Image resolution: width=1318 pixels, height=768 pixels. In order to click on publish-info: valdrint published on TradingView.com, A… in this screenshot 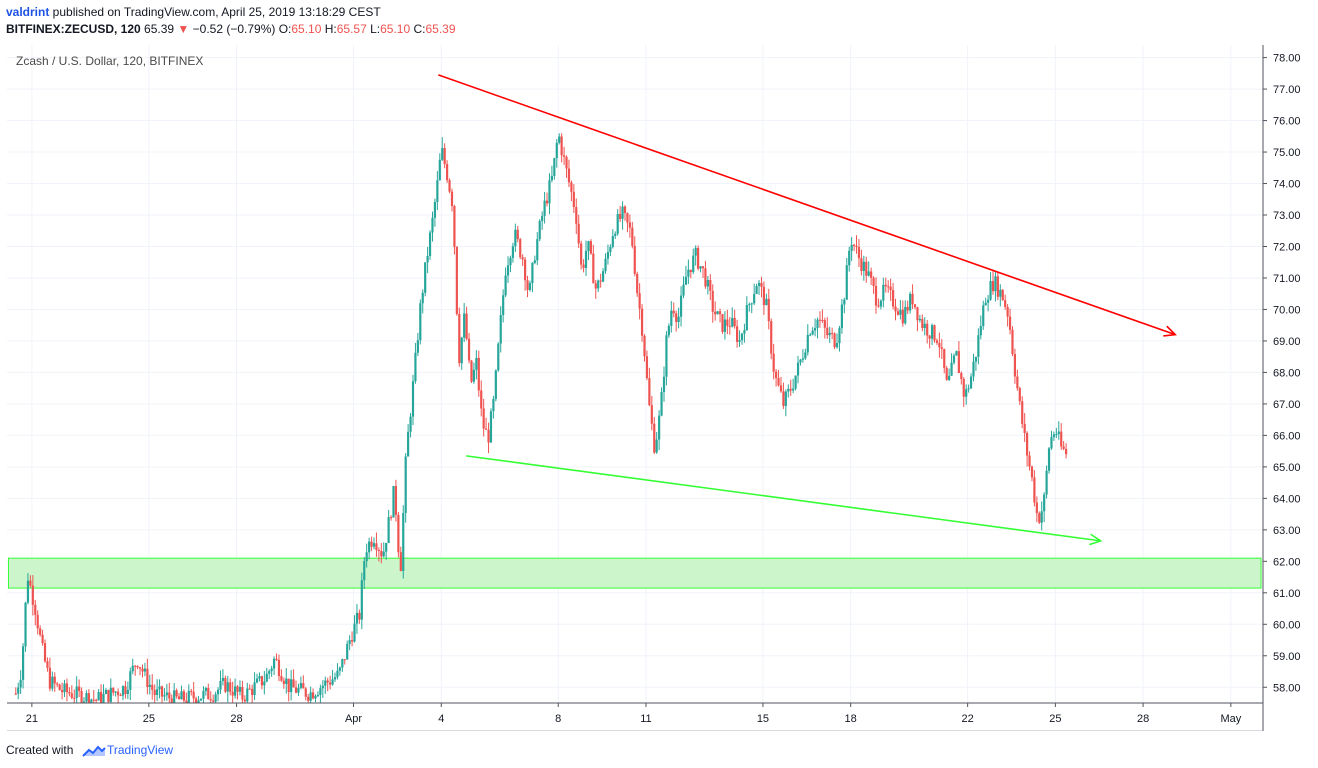, I will do `click(193, 12)`.